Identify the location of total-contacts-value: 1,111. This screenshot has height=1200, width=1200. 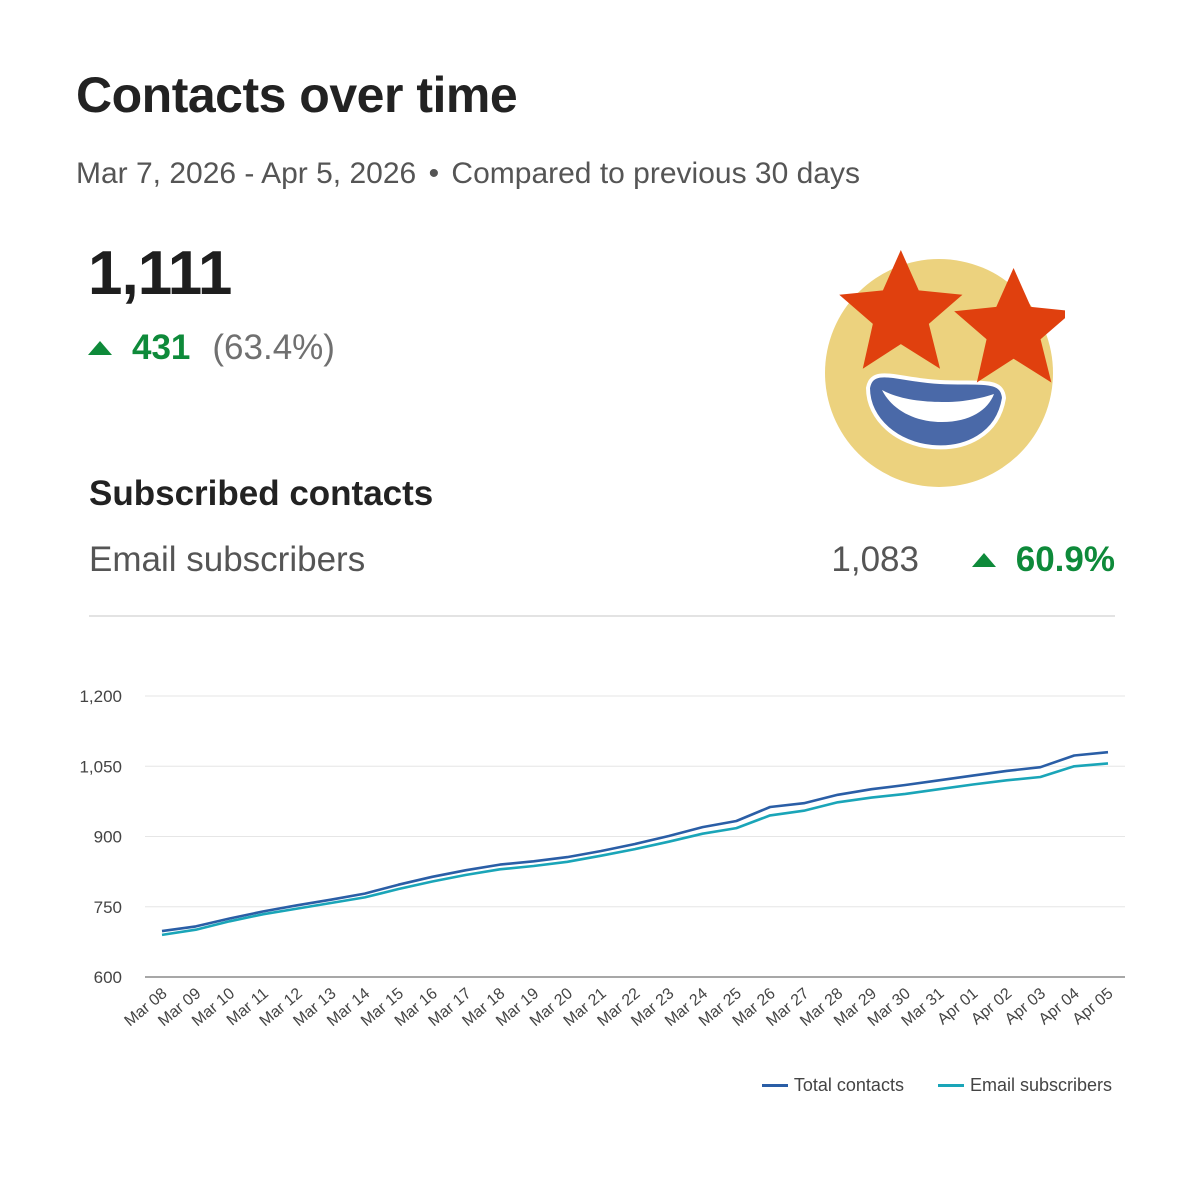
(160, 273).